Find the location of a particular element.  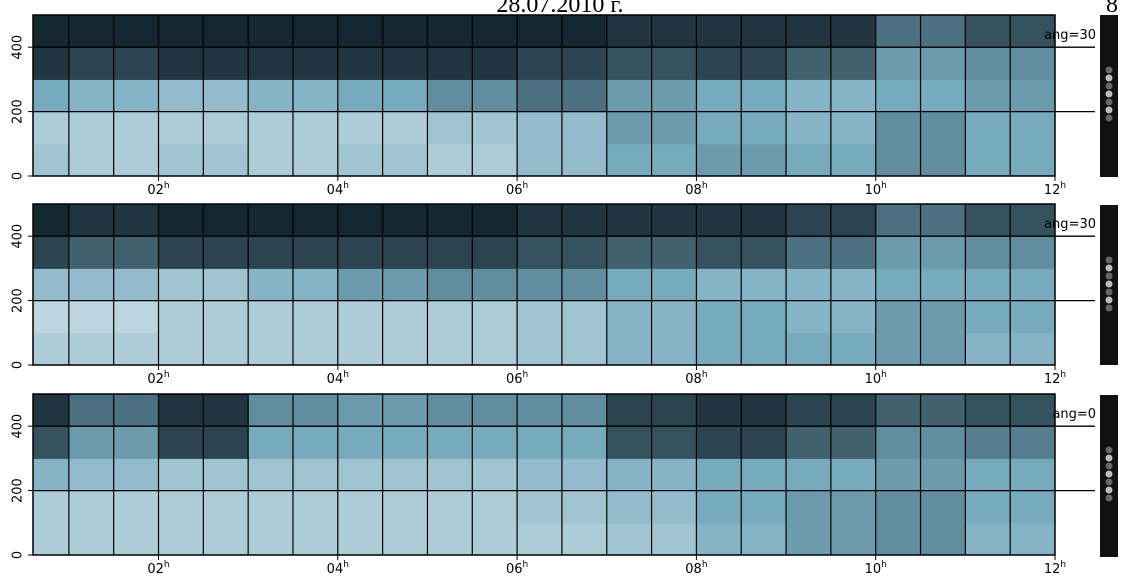

panel-annotation: ang=0 is located at coordinates (1074, 414).